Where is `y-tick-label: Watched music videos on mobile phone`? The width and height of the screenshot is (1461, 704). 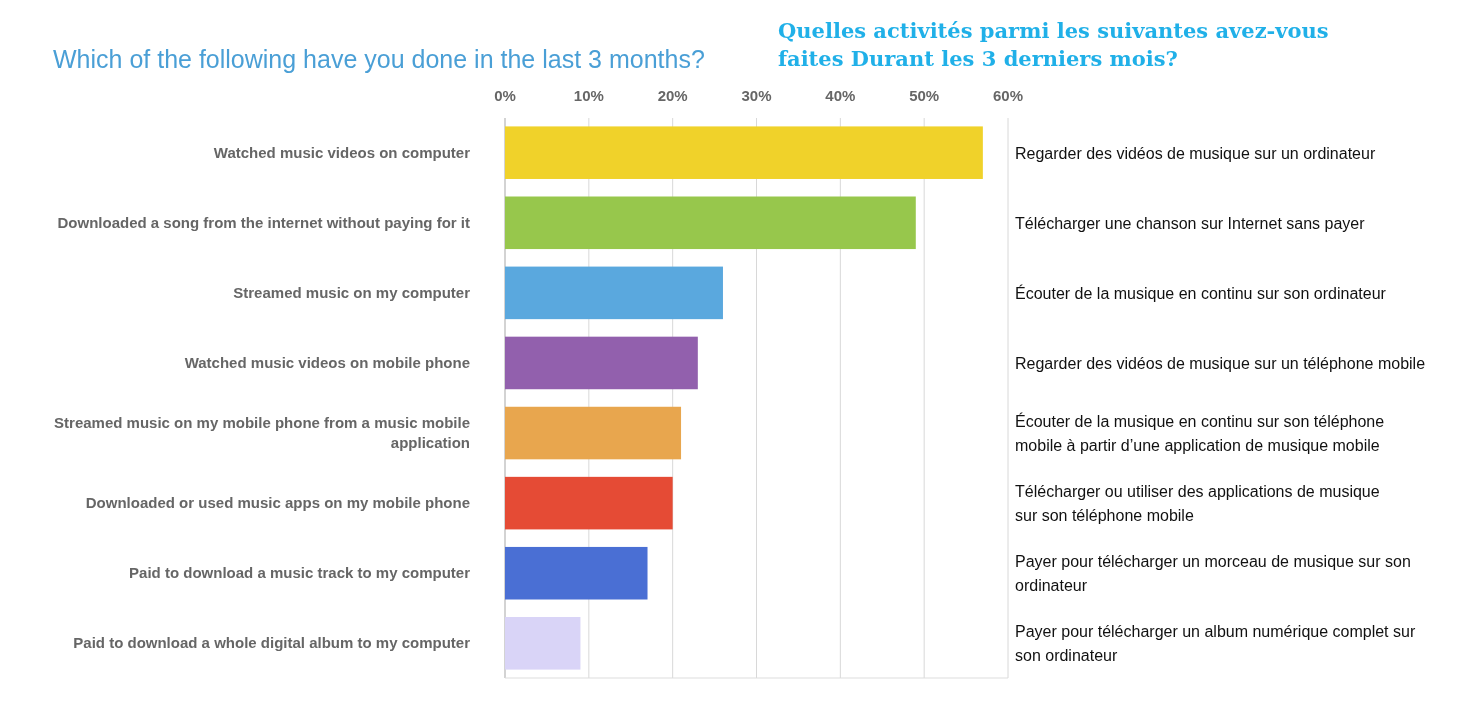
y-tick-label: Watched music videos on mobile phone is located at coordinates (327, 362).